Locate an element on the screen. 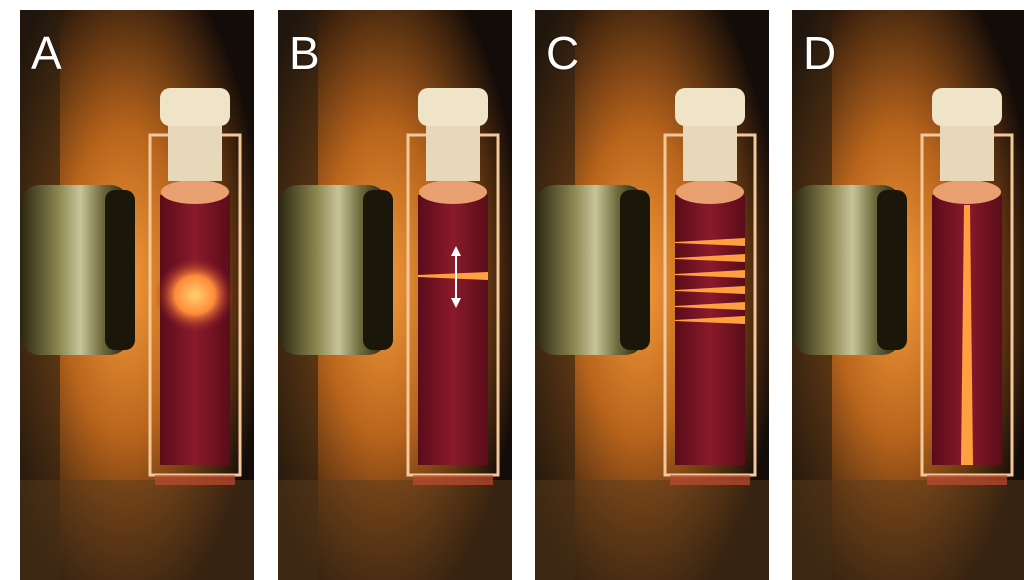  panel-label-b: B is located at coordinates (304, 53).